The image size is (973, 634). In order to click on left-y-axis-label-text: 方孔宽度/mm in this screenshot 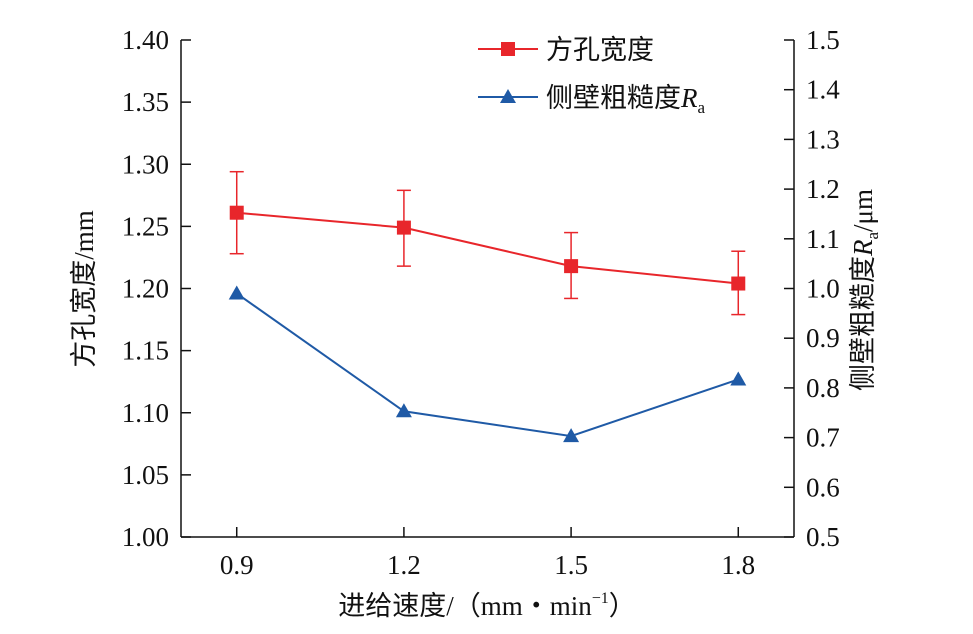, I will do `click(84, 289)`.